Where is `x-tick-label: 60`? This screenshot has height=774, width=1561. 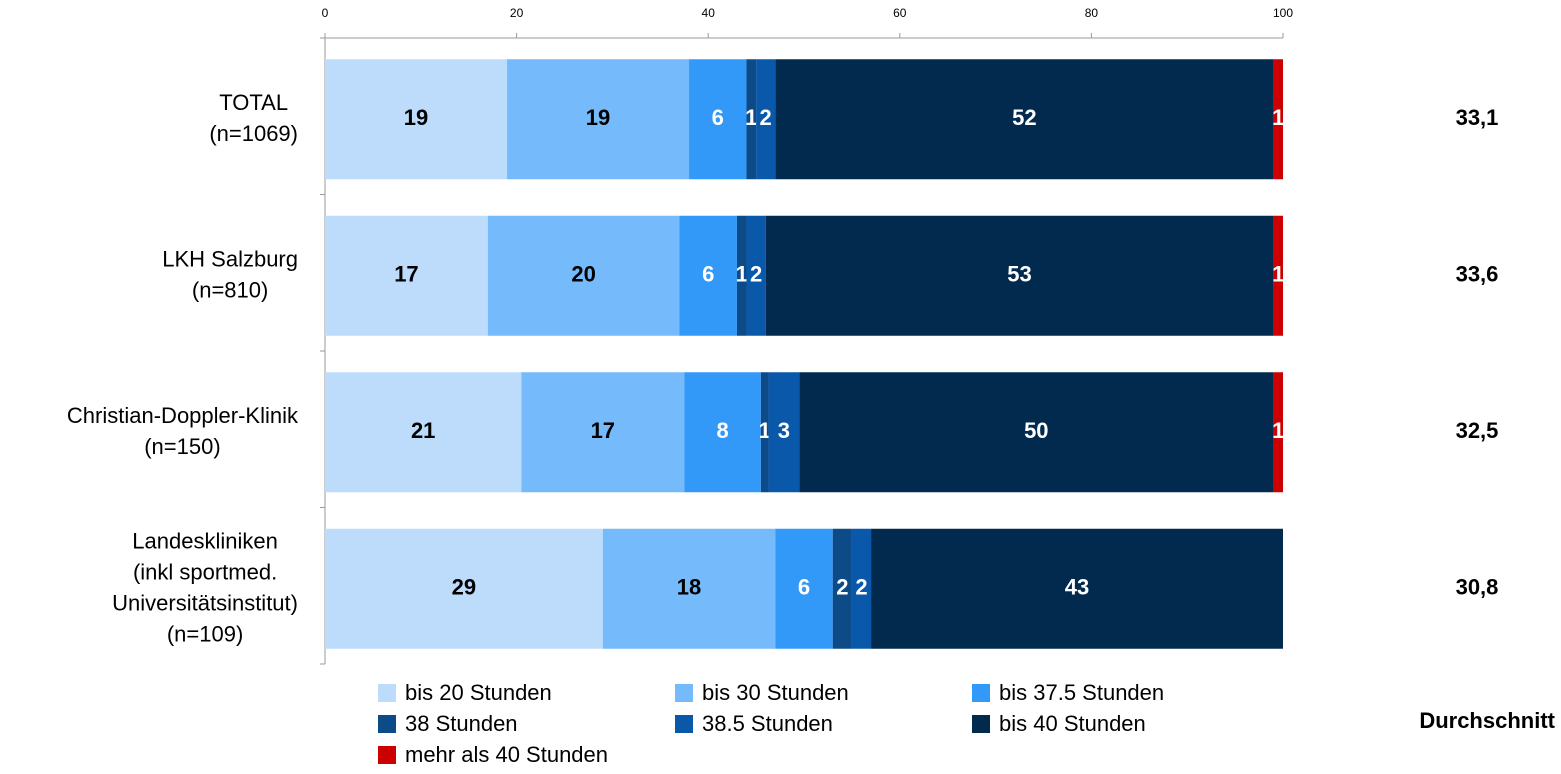 x-tick-label: 60 is located at coordinates (900, 13).